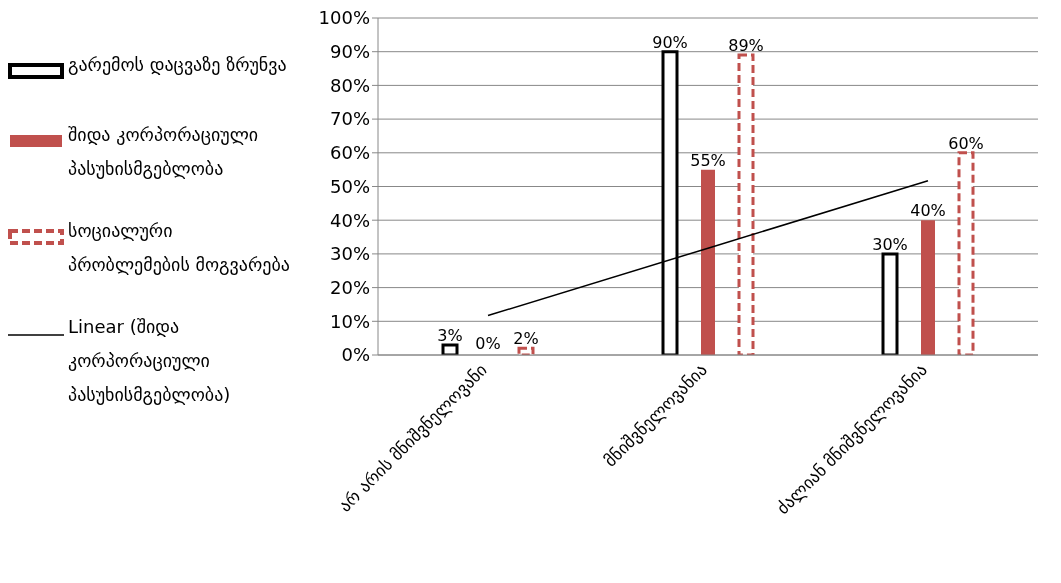 The height and width of the screenshot is (583, 1061). I want to click on data-label: 30%, so click(890, 244).